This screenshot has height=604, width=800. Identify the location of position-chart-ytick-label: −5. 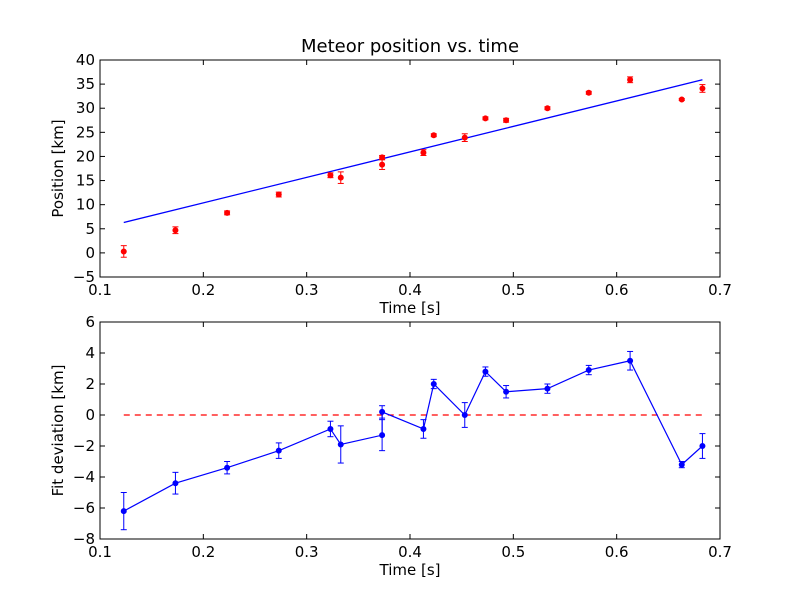
(84, 277).